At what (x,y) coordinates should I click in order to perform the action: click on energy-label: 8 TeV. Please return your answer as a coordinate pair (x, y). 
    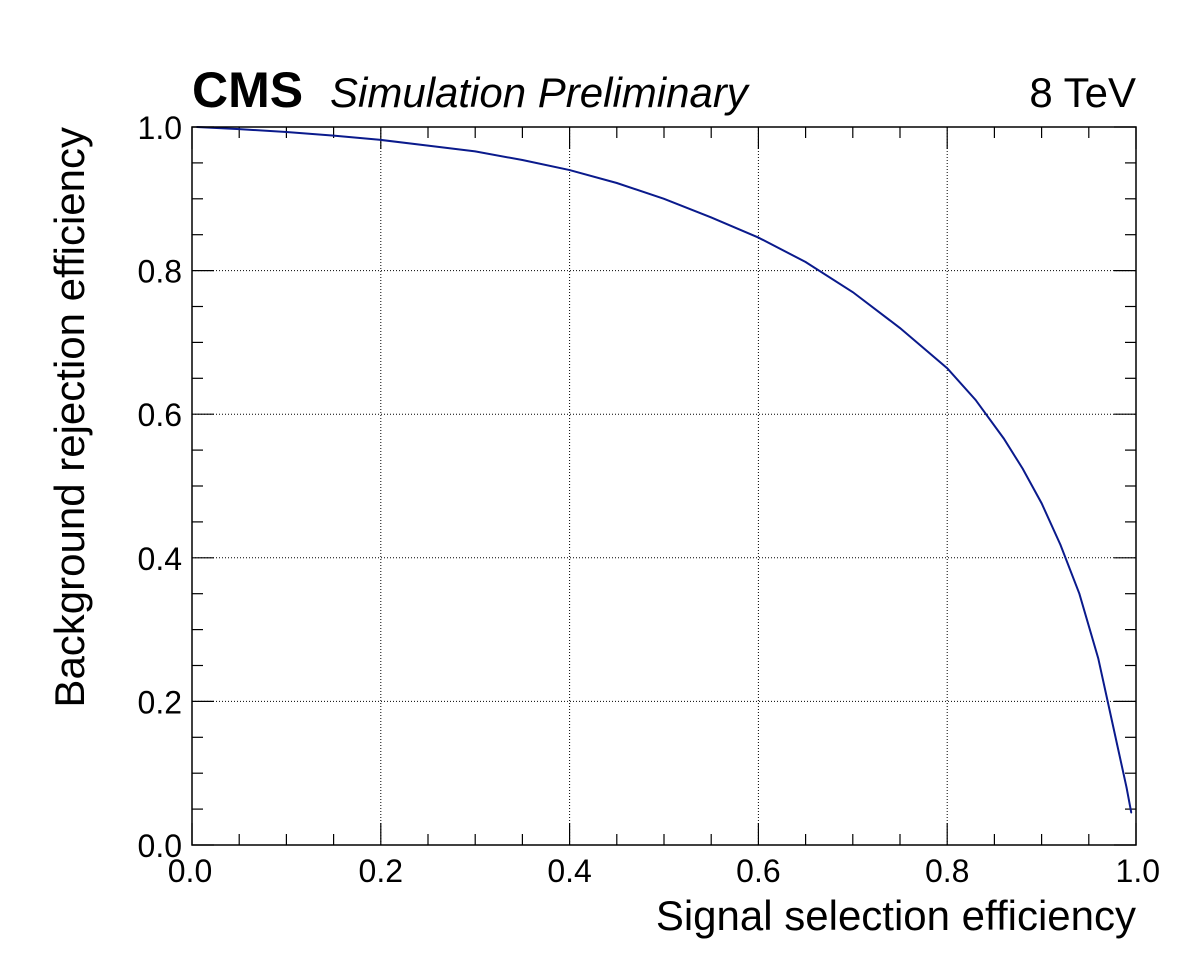
    Looking at the image, I should click on (1082, 92).